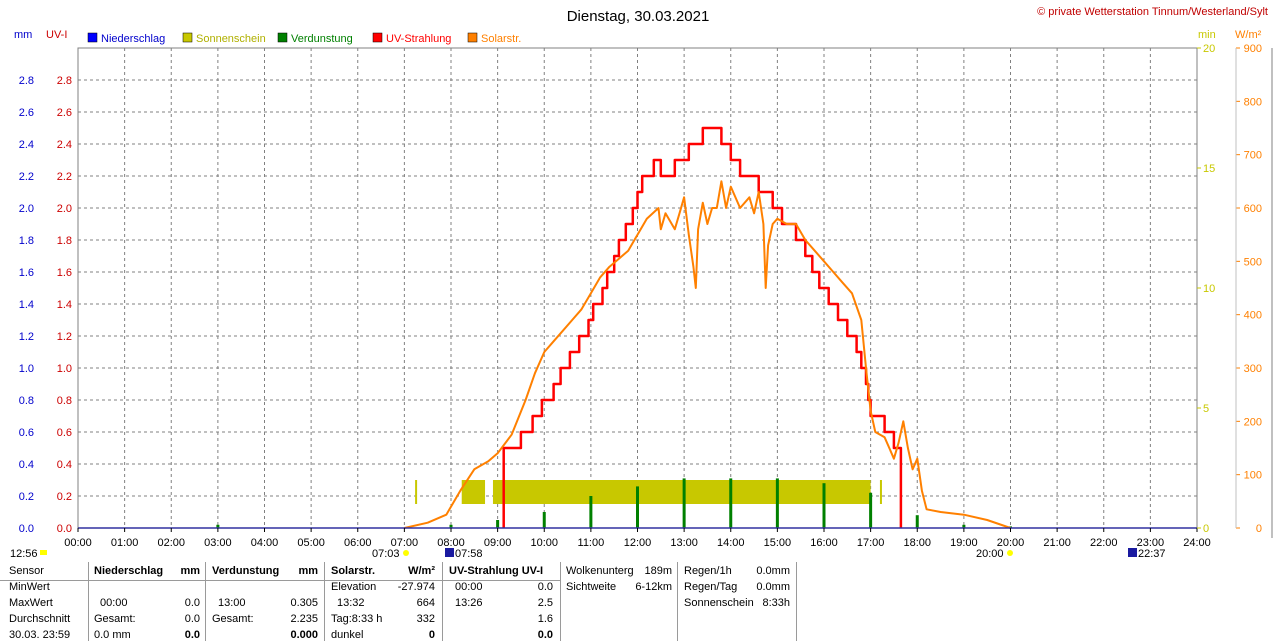 The height and width of the screenshot is (643, 1280). What do you see at coordinates (233, 619) in the screenshot?
I see `verdunstung-total-label: Gesamt:` at bounding box center [233, 619].